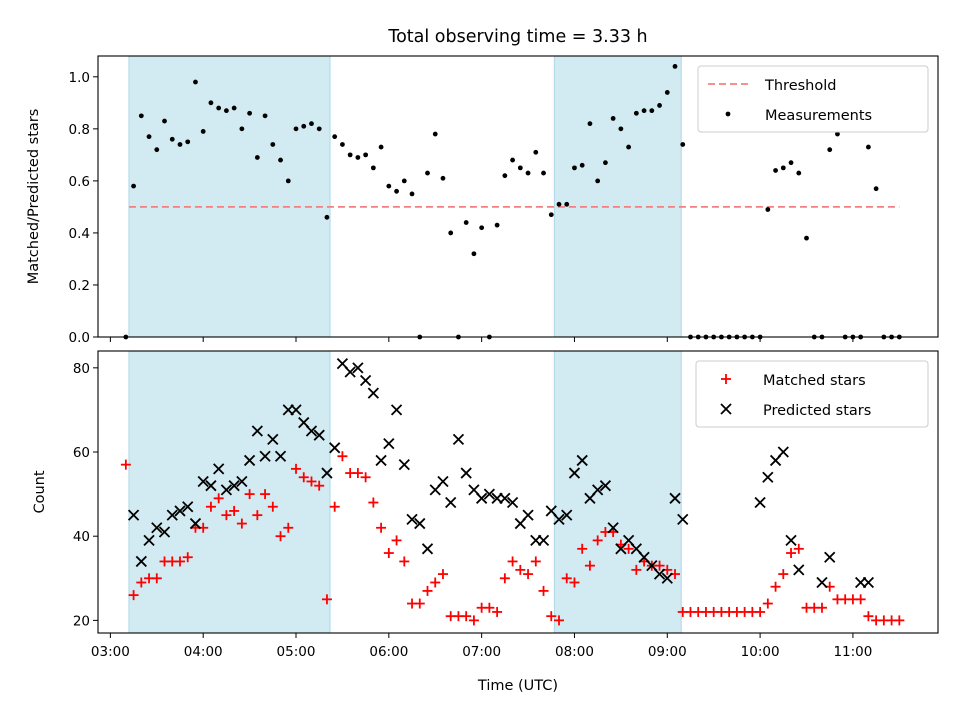 The image size is (960, 720). Describe the element at coordinates (818, 116) in the screenshot. I see `legend-measurements-label: Measurements` at that location.